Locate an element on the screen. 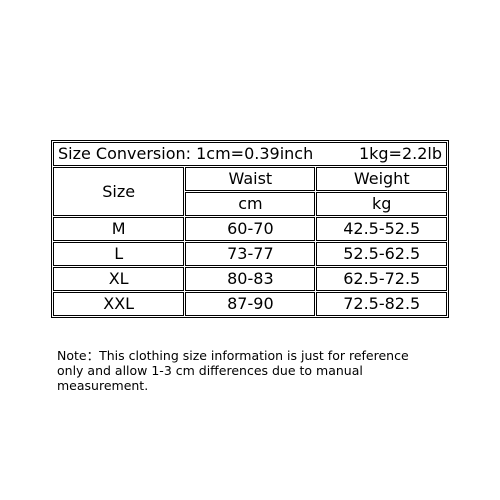  table-cell: 62.5-72.5 is located at coordinates (381, 279).